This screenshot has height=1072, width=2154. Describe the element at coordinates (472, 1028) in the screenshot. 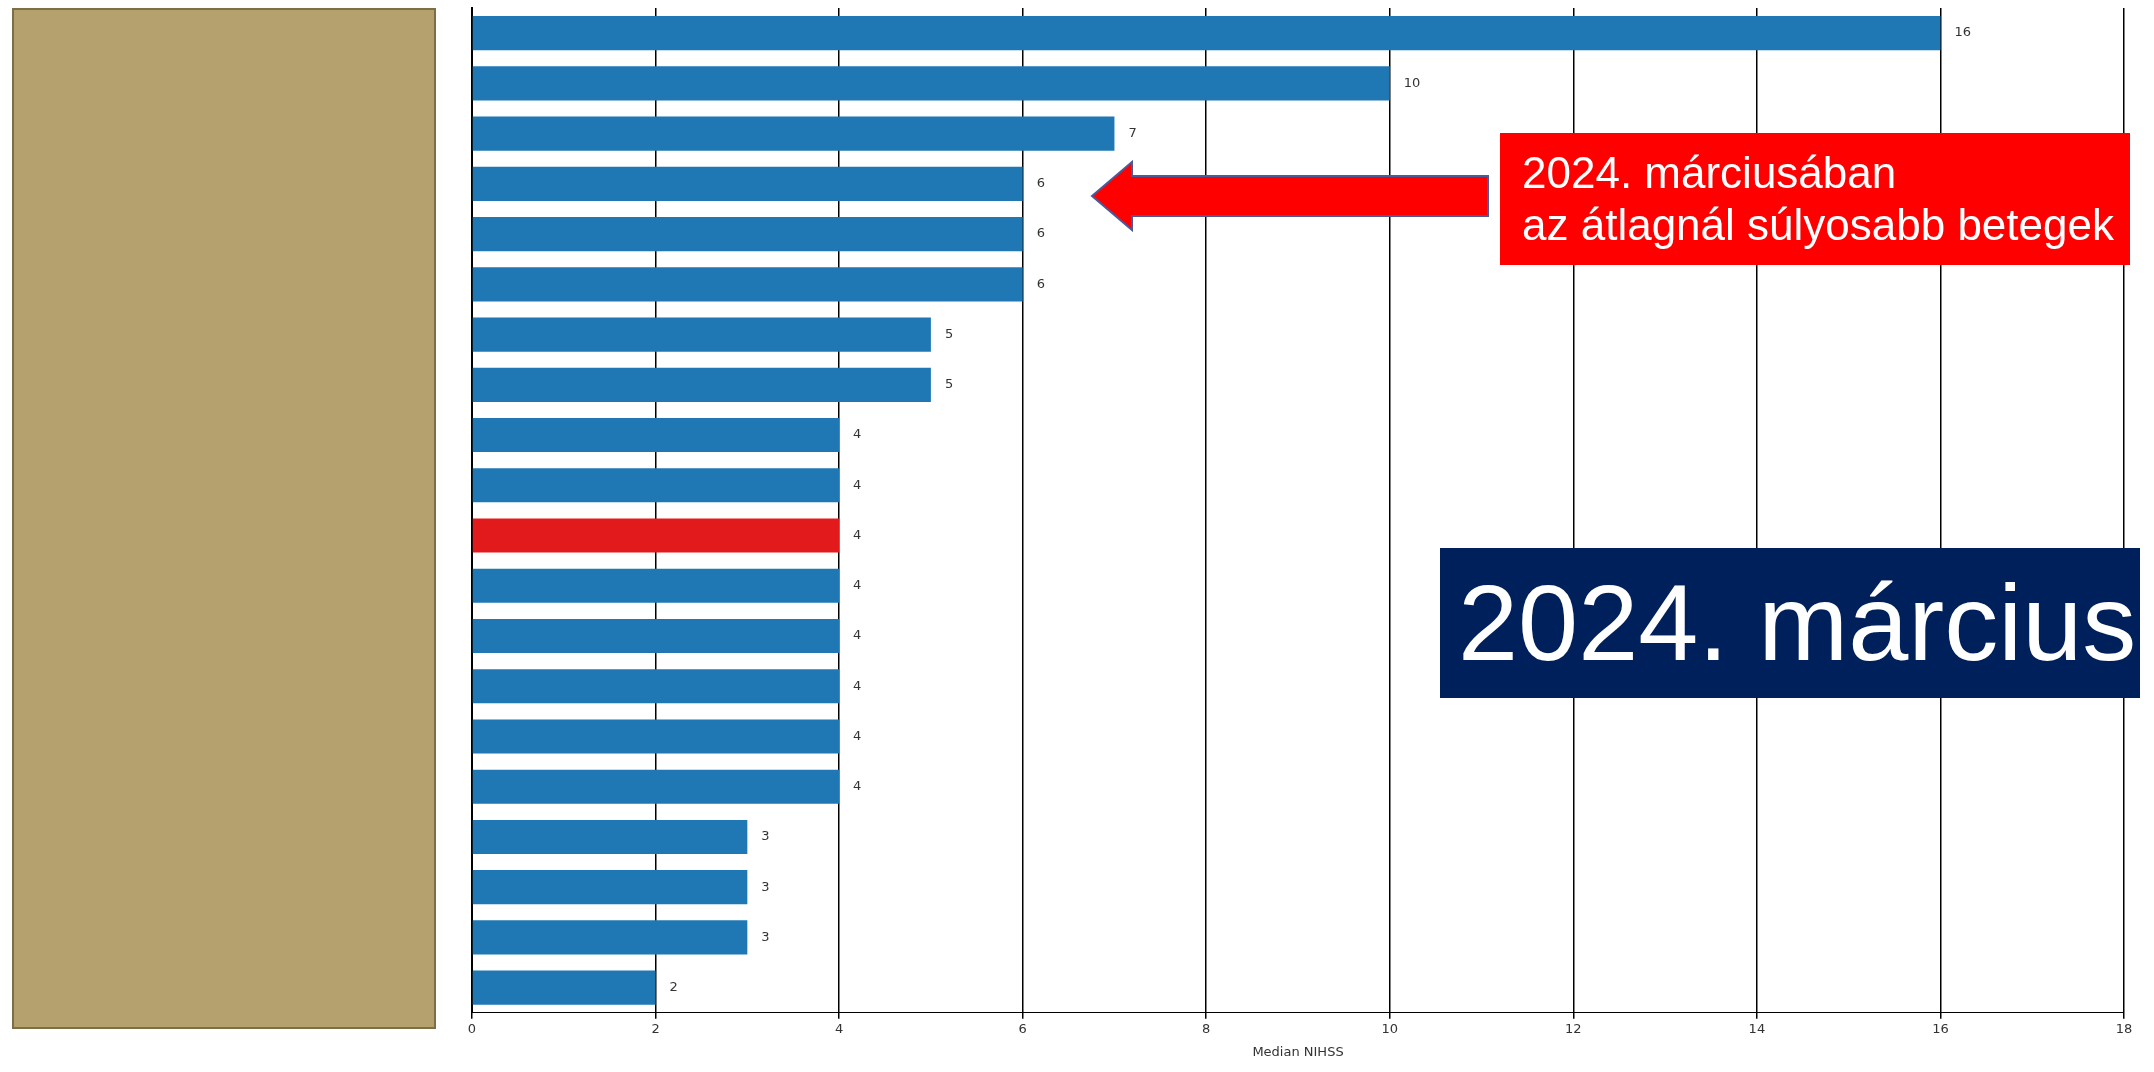

I see `x-tick-label: 0` at that location.